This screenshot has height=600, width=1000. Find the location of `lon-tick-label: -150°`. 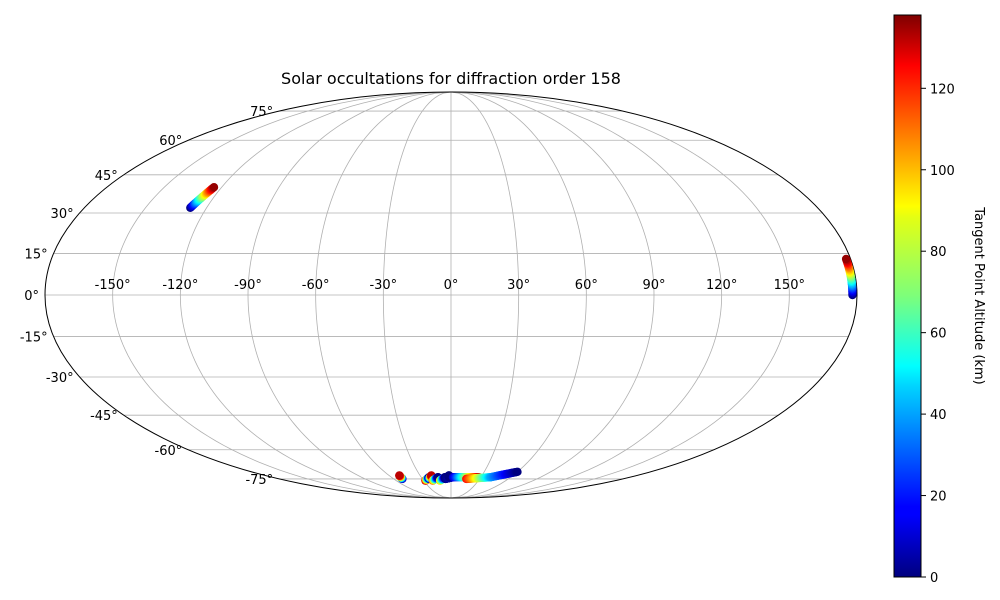

lon-tick-label: -150° is located at coordinates (113, 285).